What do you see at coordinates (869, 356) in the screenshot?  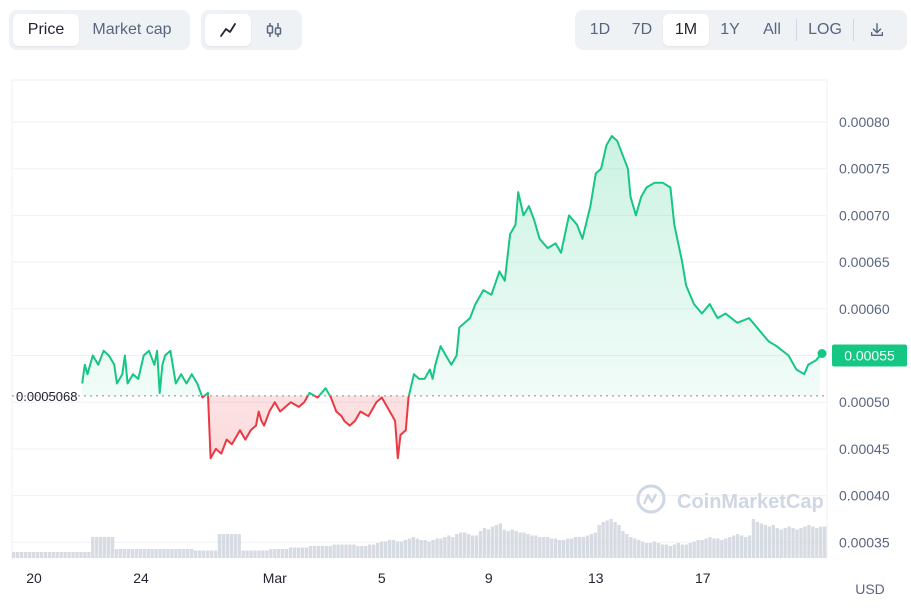 I see `current-price-label: 0.00055` at bounding box center [869, 356].